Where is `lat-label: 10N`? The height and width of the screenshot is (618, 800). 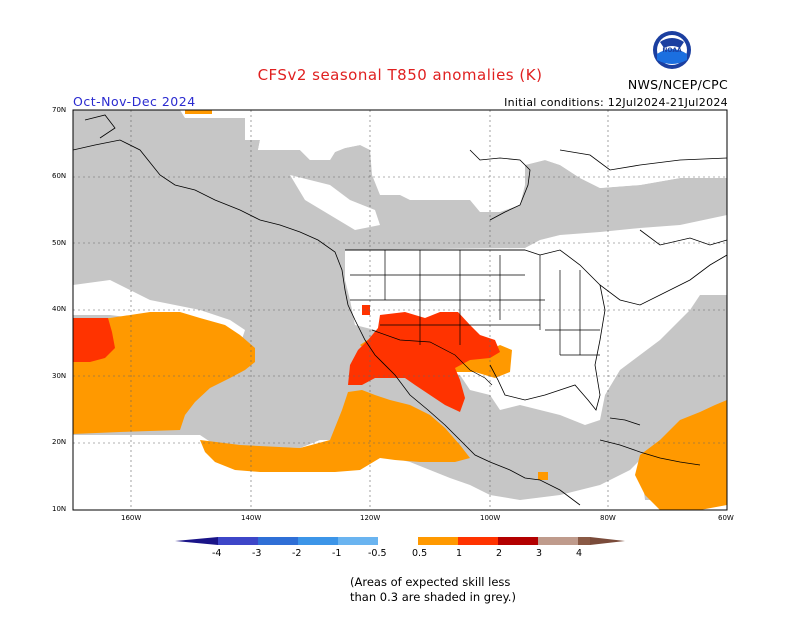 lat-label: 10N is located at coordinates (59, 509).